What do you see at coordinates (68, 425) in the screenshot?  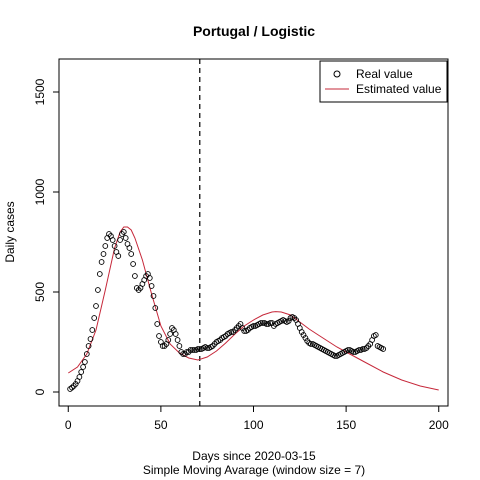 I see `x-tick-label: 0` at bounding box center [68, 425].